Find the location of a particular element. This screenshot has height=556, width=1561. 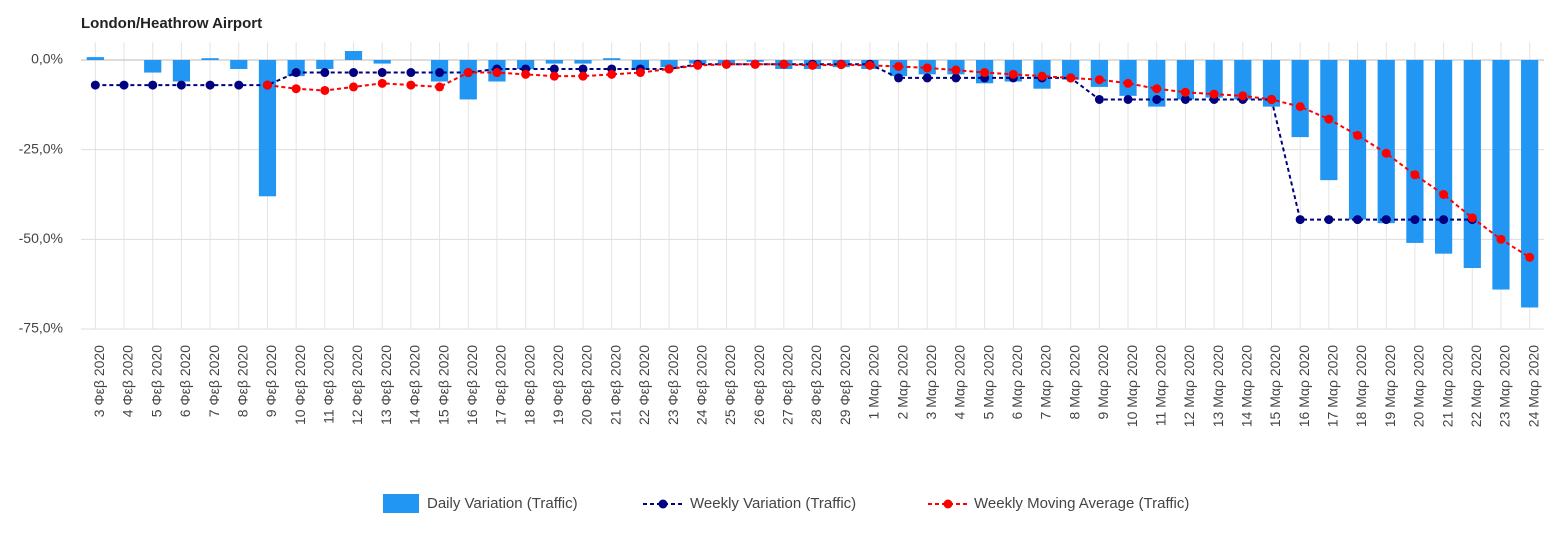

x-tick-label: 11 Μαρ 2020 is located at coordinates (1160, 385).